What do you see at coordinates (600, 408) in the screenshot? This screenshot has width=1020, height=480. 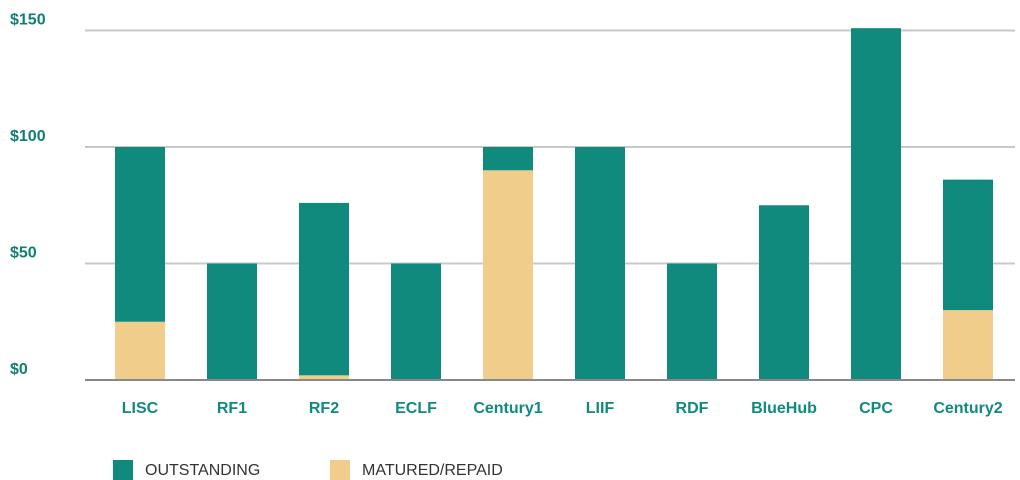 I see `x-tick-label: LIIF` at bounding box center [600, 408].